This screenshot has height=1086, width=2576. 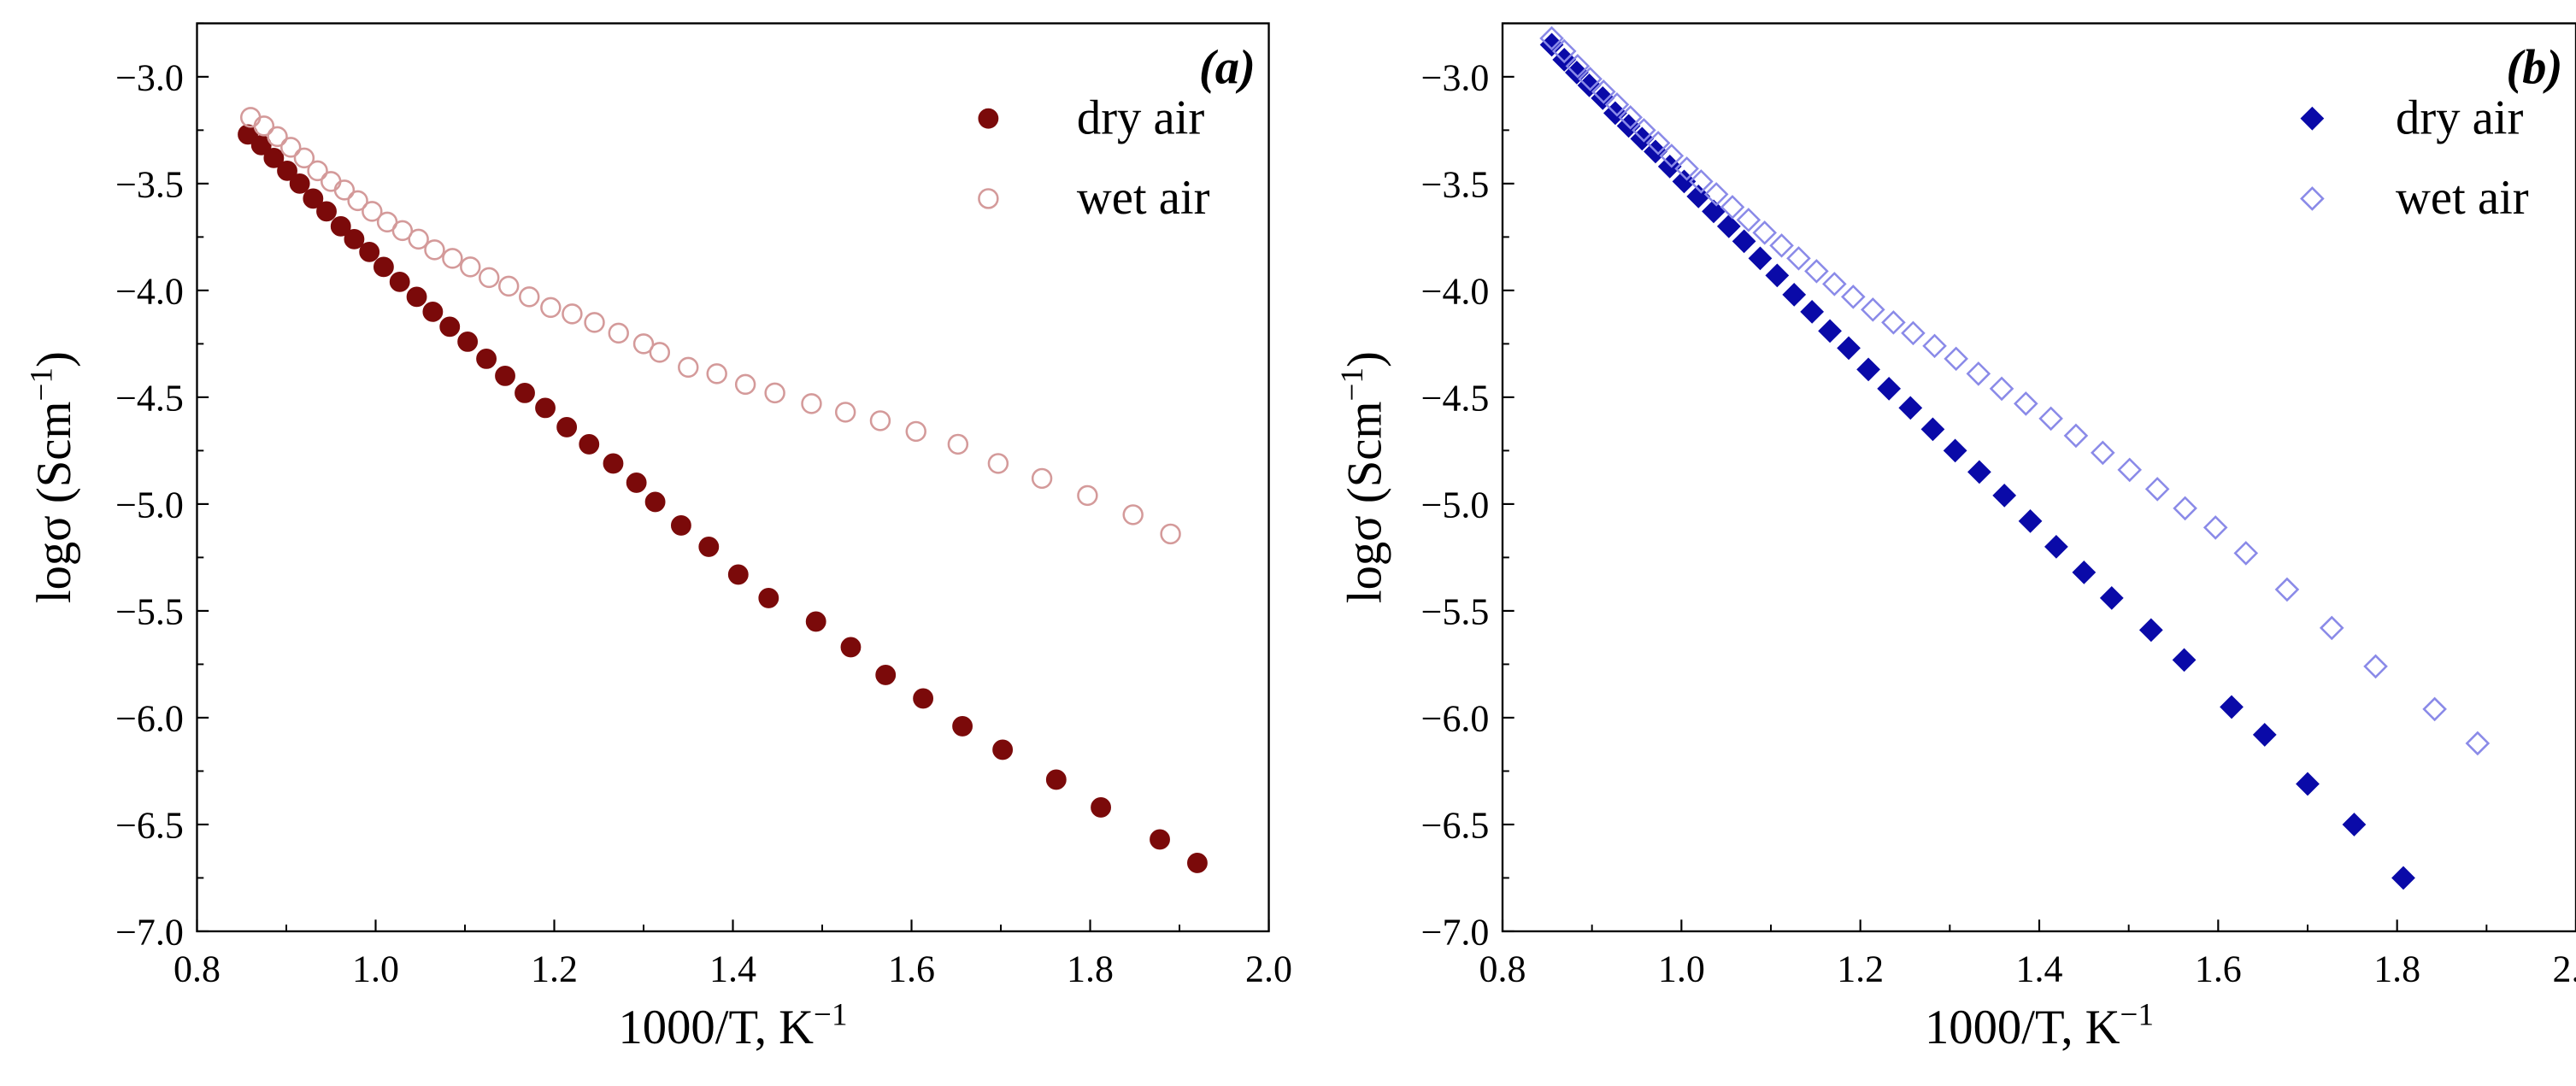 I want to click on x-tick-label: 0.8, so click(x=197, y=969).